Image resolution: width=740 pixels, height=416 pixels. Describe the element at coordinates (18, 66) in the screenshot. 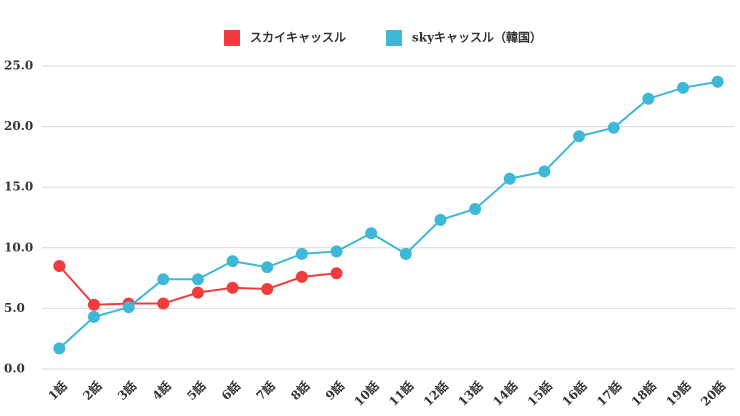

I see `y-tick-label: 25.0` at that location.